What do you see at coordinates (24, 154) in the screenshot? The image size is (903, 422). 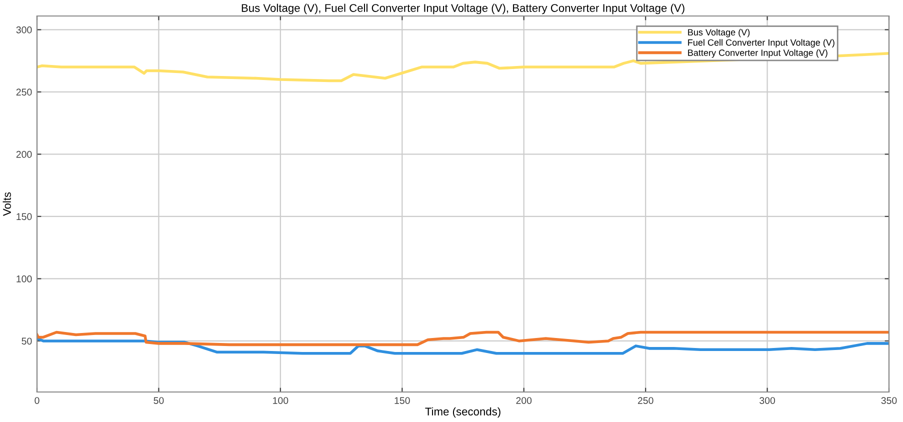 I see `y-tick-label: 200` at bounding box center [24, 154].